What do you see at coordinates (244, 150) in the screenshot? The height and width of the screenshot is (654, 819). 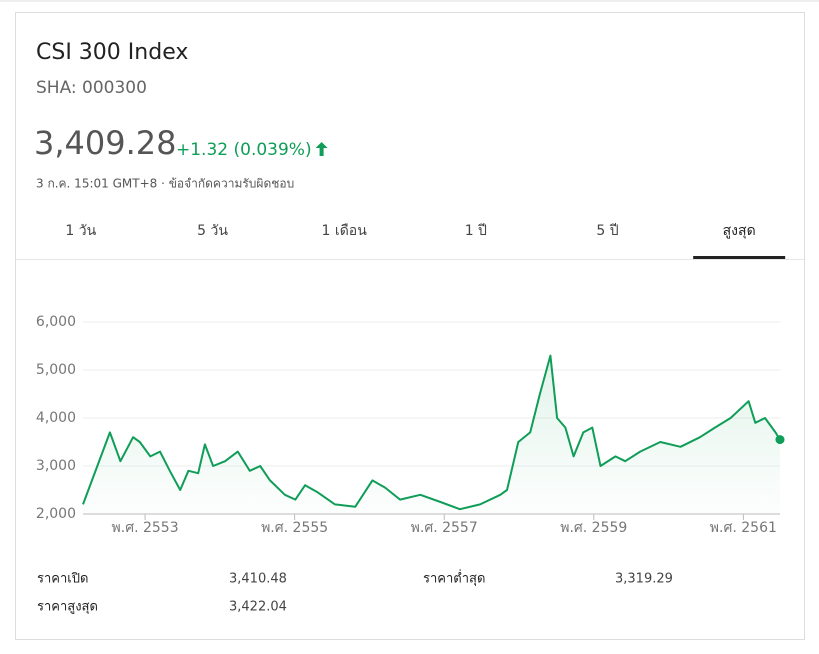 I see `change: +1.32 (0.039%)` at bounding box center [244, 150].